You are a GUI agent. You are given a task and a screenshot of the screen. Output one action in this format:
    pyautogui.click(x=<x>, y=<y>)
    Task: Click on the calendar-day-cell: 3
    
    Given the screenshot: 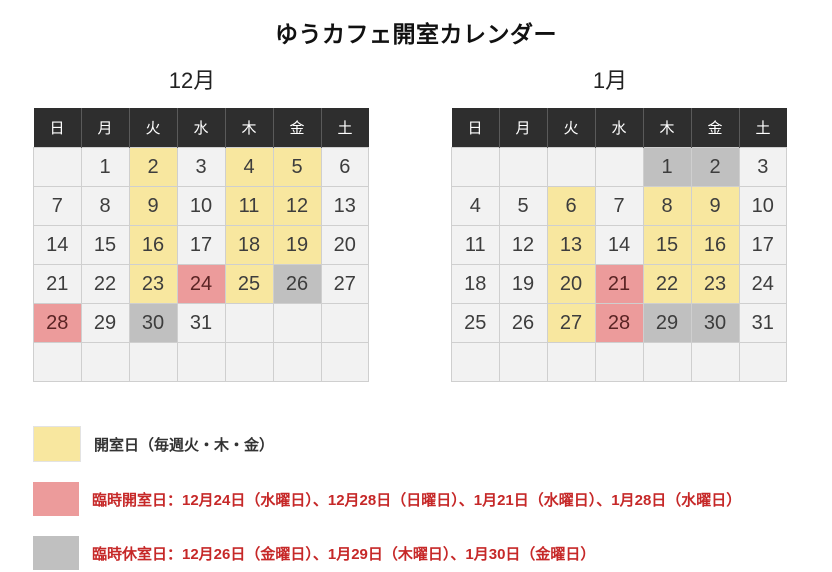 What is the action you would take?
    pyautogui.click(x=762, y=167)
    